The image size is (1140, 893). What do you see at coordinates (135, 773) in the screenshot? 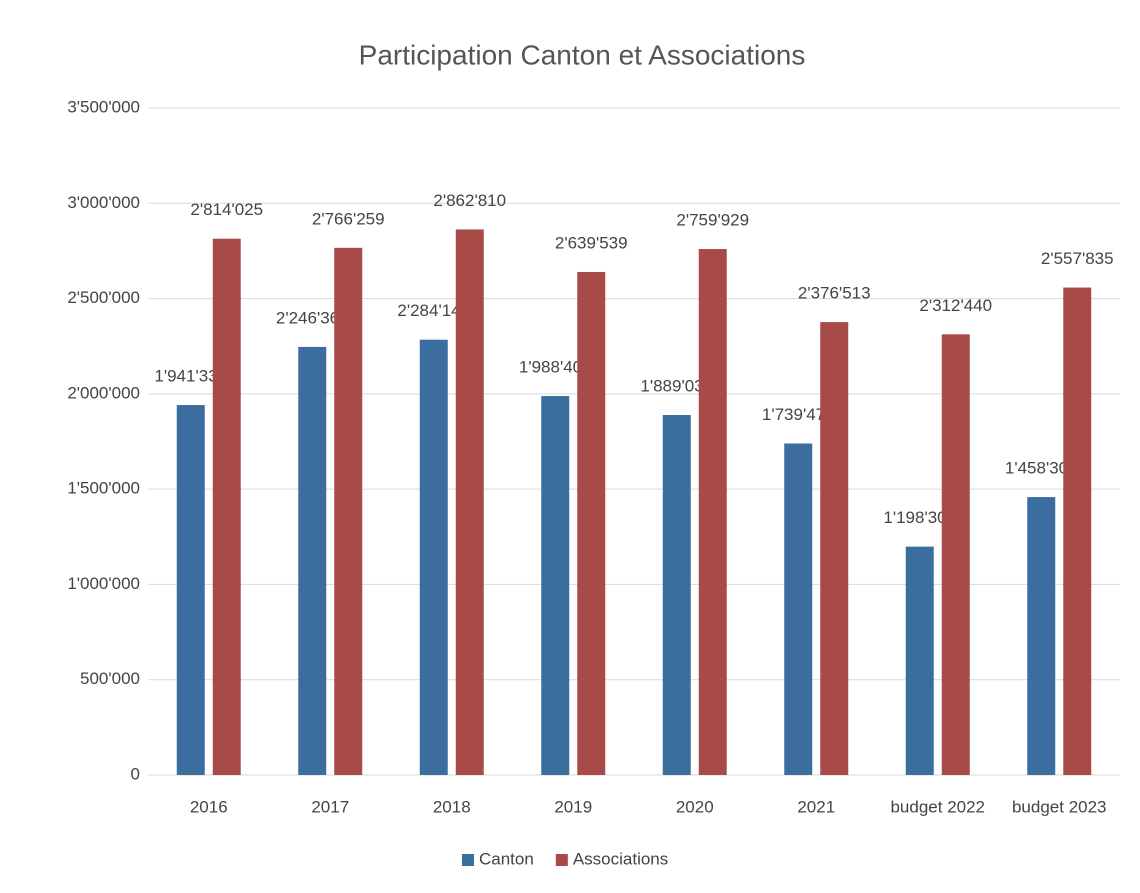
I see `y-tick-label: 0` at bounding box center [135, 773].